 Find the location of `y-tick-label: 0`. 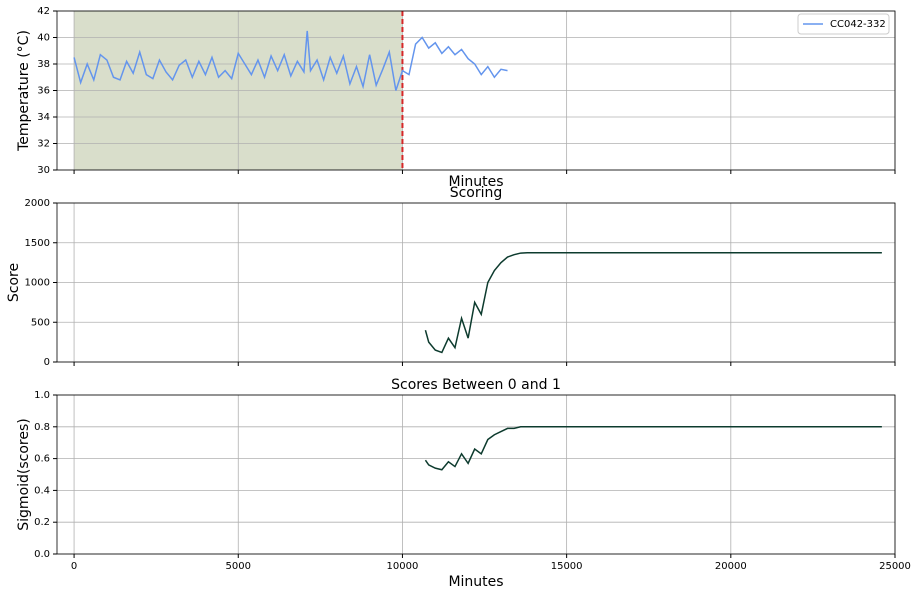

y-tick-label: 0 is located at coordinates (47, 362).